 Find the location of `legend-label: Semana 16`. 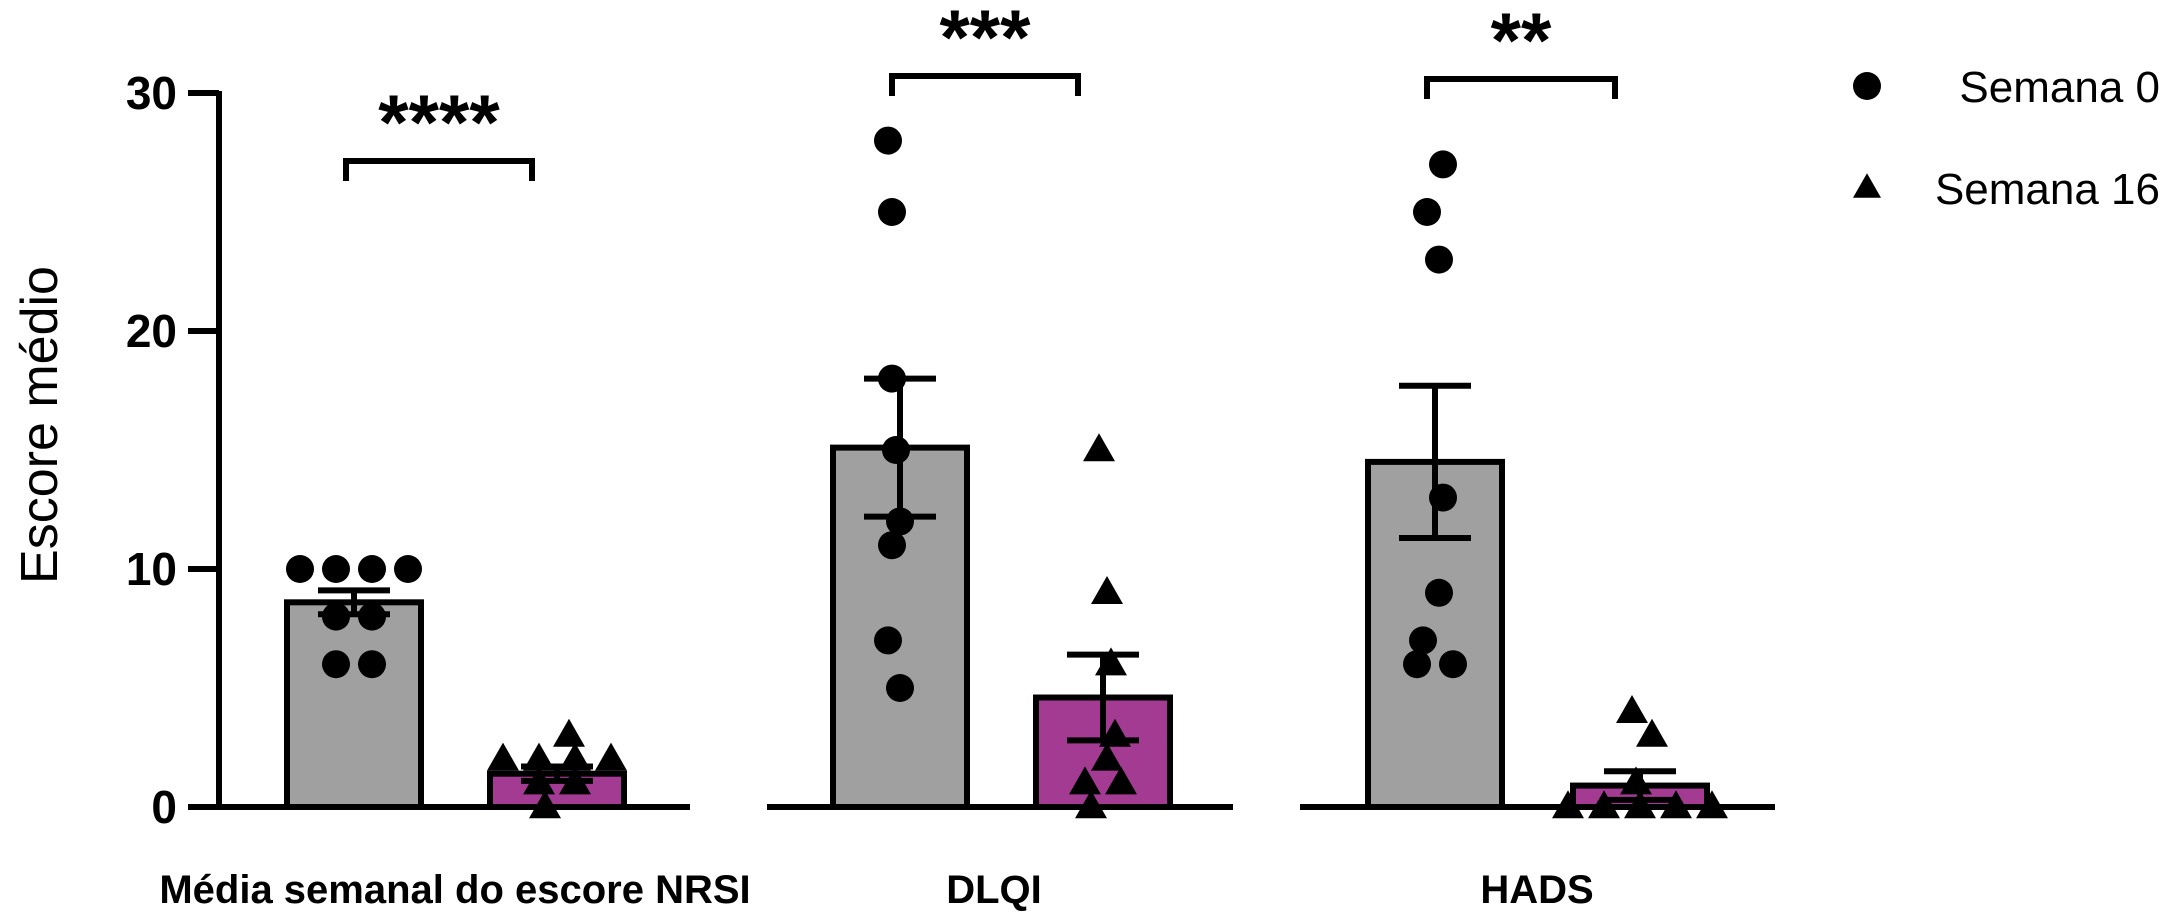

legend-label: Semana 16 is located at coordinates (2047, 189).